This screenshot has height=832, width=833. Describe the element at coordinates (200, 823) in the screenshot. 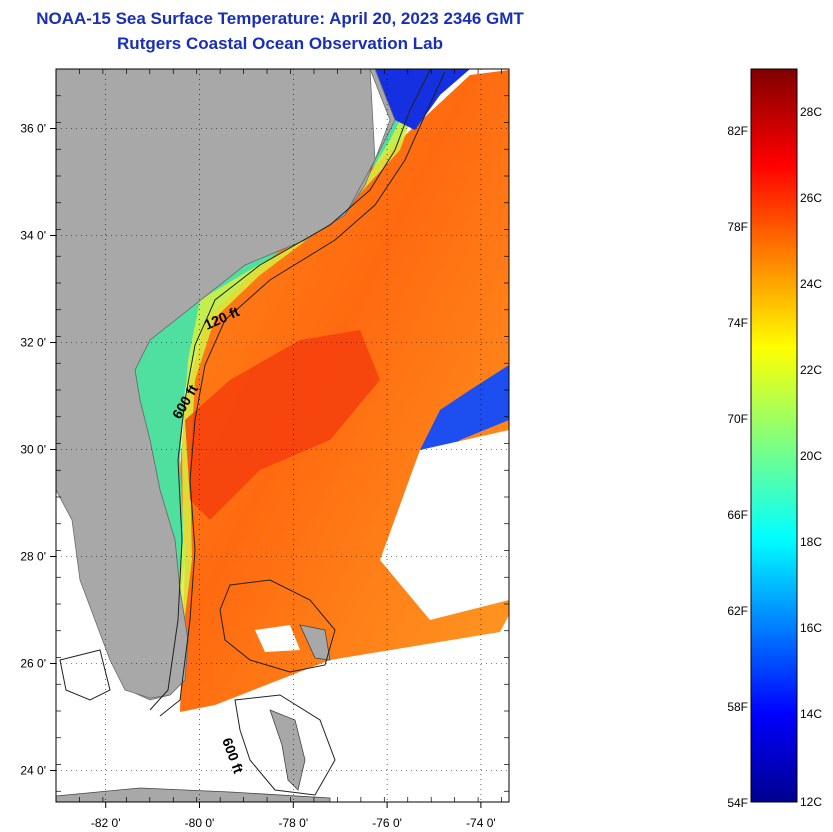

I see `lon-tick-label: -80 0'` at that location.